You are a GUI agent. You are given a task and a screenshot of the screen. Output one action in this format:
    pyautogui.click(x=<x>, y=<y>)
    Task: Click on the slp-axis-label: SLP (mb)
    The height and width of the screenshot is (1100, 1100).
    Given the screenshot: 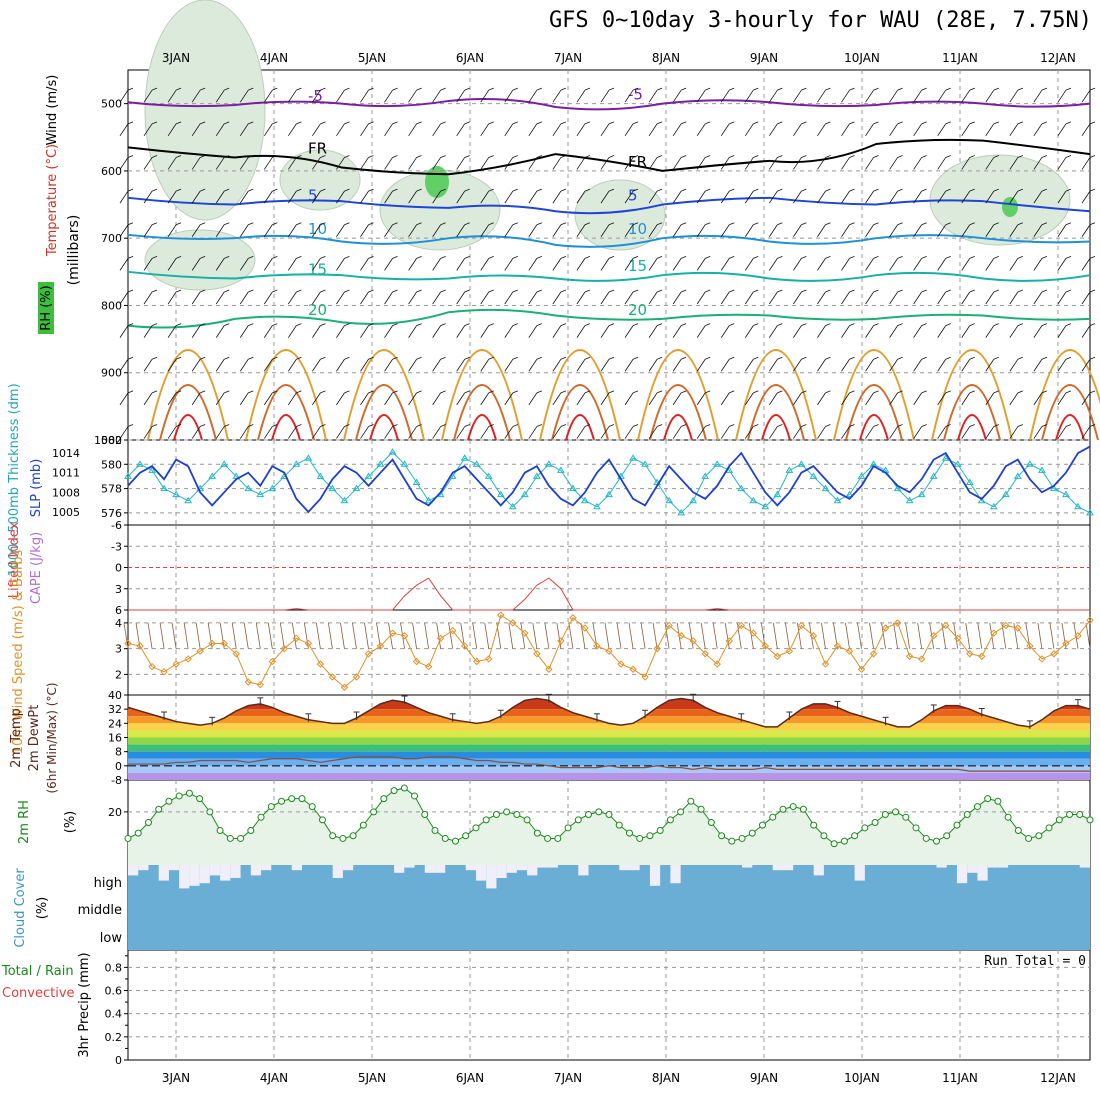 What is the action you would take?
    pyautogui.click(x=36, y=488)
    